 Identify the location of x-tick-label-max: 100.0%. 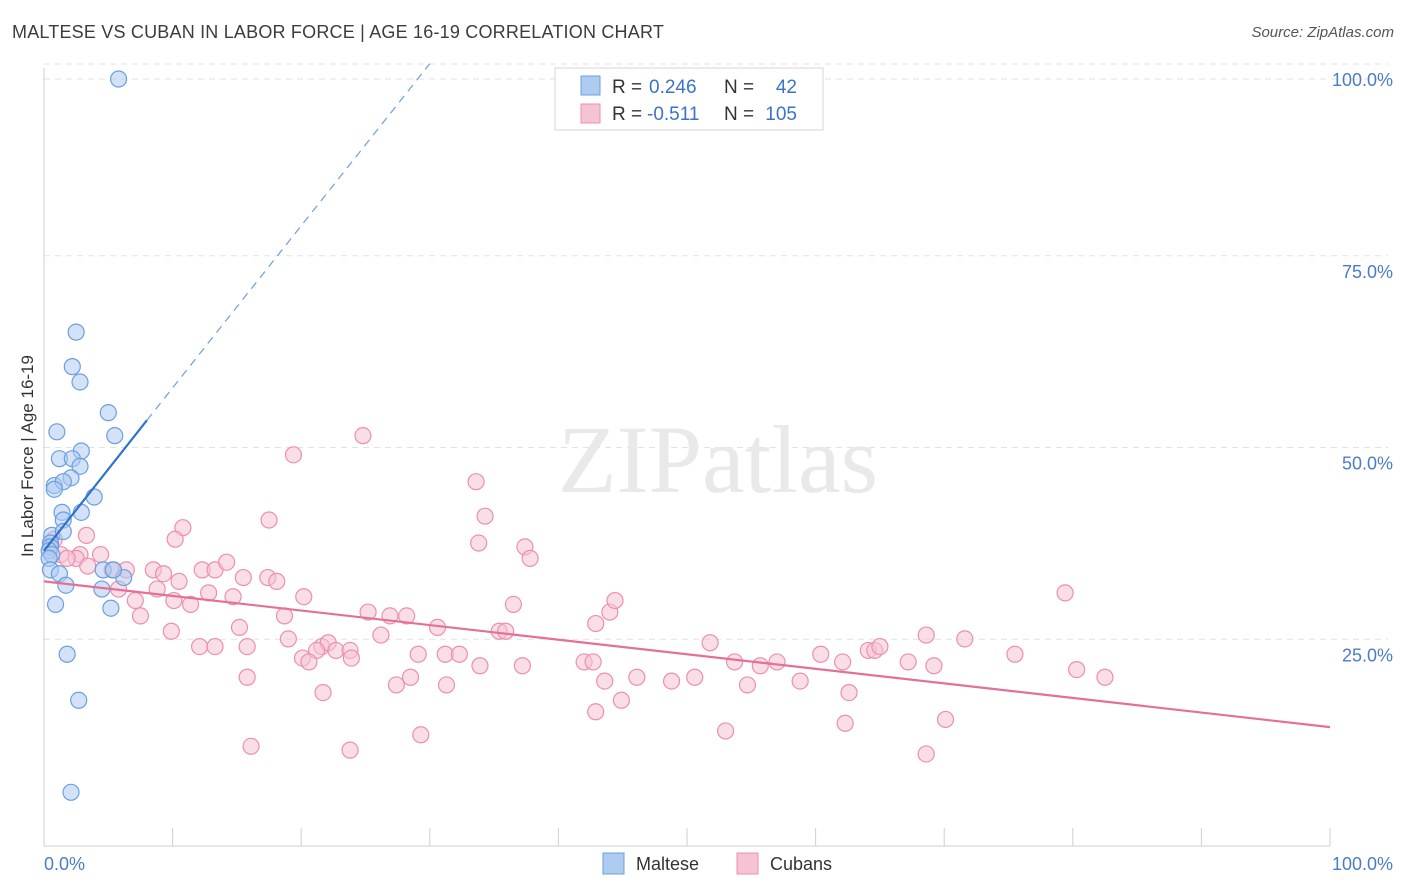
(1362, 864).